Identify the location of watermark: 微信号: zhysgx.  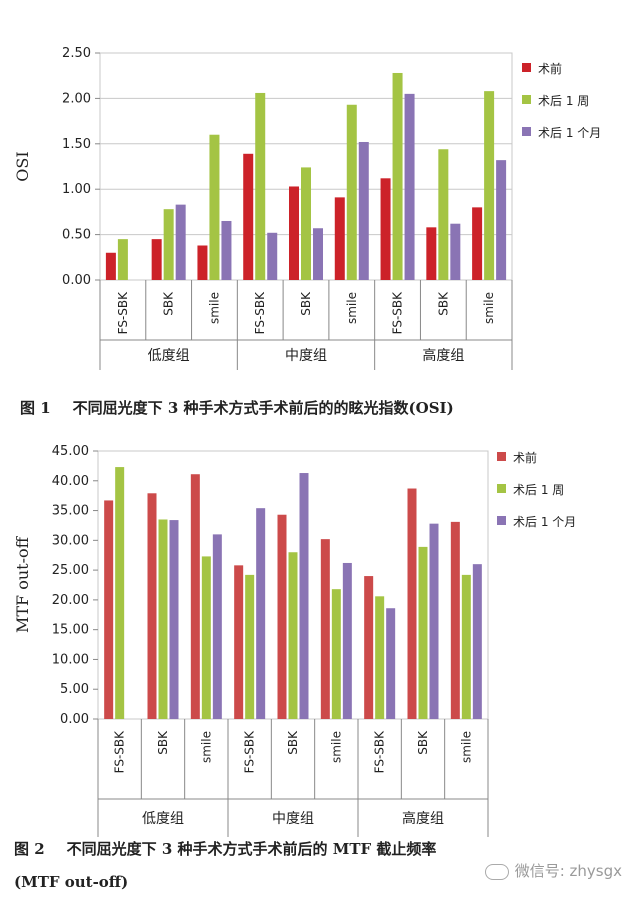
(553, 870).